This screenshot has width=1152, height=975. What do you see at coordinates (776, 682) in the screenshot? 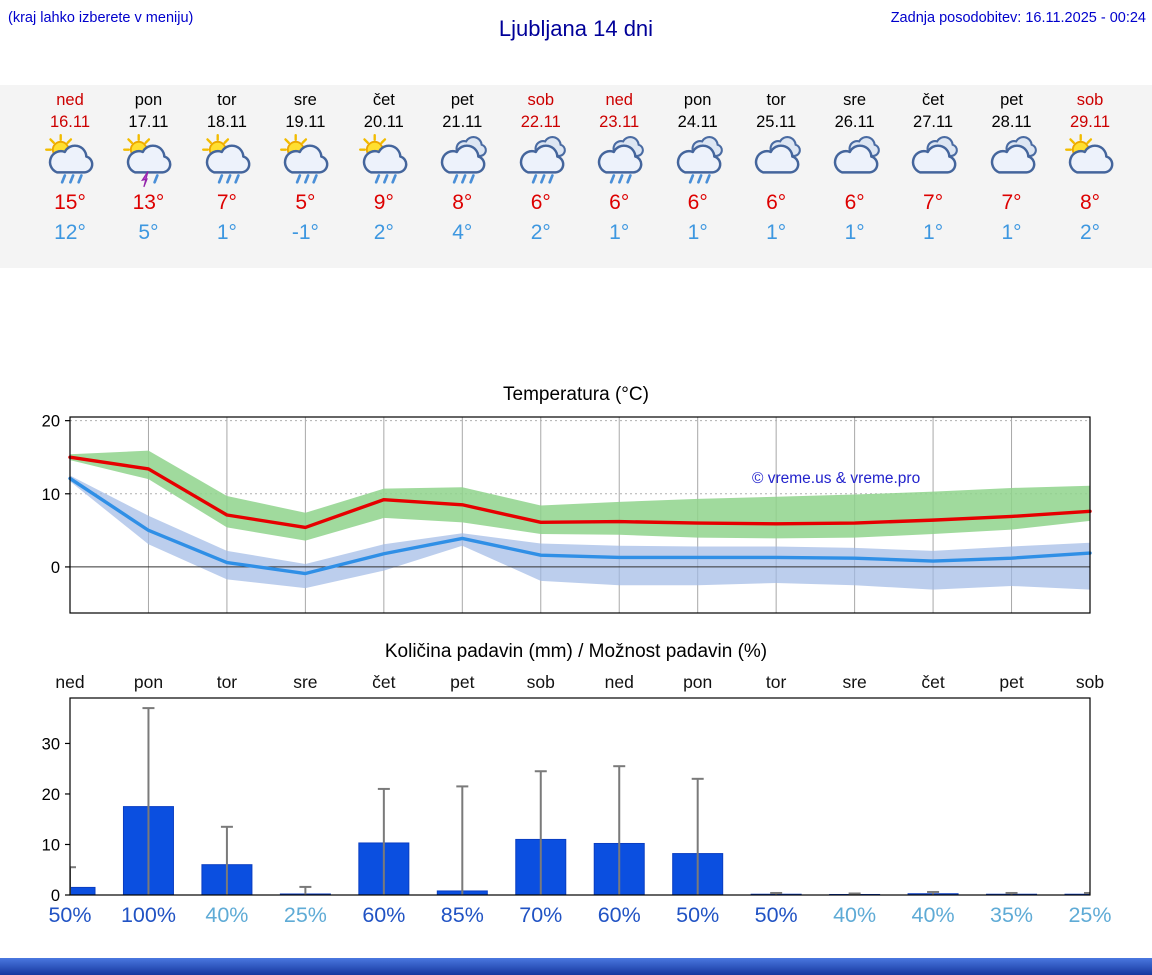
I see `precip-day-label: tor` at bounding box center [776, 682].